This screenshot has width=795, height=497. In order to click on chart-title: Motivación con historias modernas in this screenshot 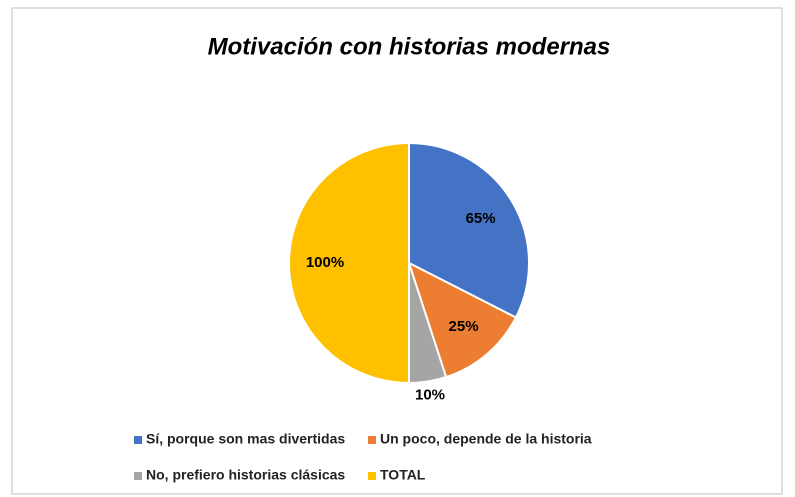, I will do `click(409, 46)`.